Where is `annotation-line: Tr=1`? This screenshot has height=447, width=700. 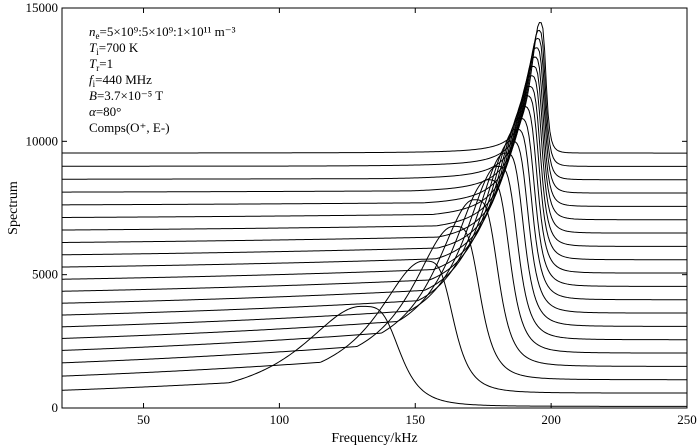
annotation-line: Tr=1 is located at coordinates (101, 64).